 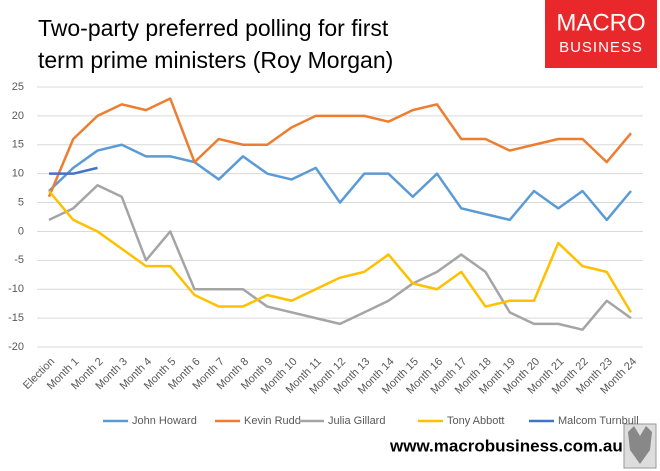 I want to click on chart-title: term prime ministers (Roy Morgan), so click(x=215, y=60).